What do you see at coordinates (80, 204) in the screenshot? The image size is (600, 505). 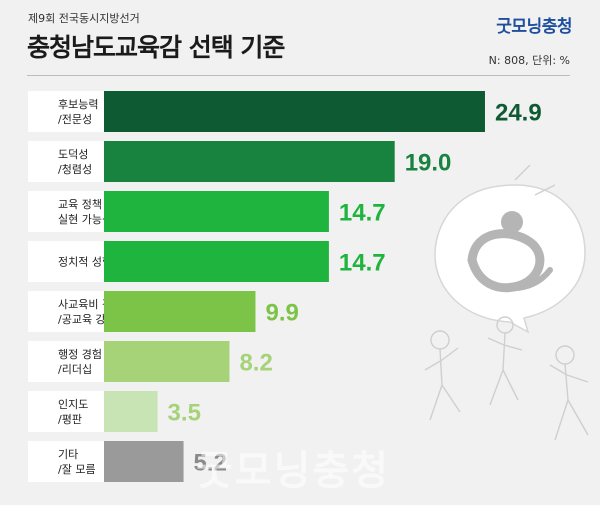 I see `category-label: 교육 정책` at bounding box center [80, 204].